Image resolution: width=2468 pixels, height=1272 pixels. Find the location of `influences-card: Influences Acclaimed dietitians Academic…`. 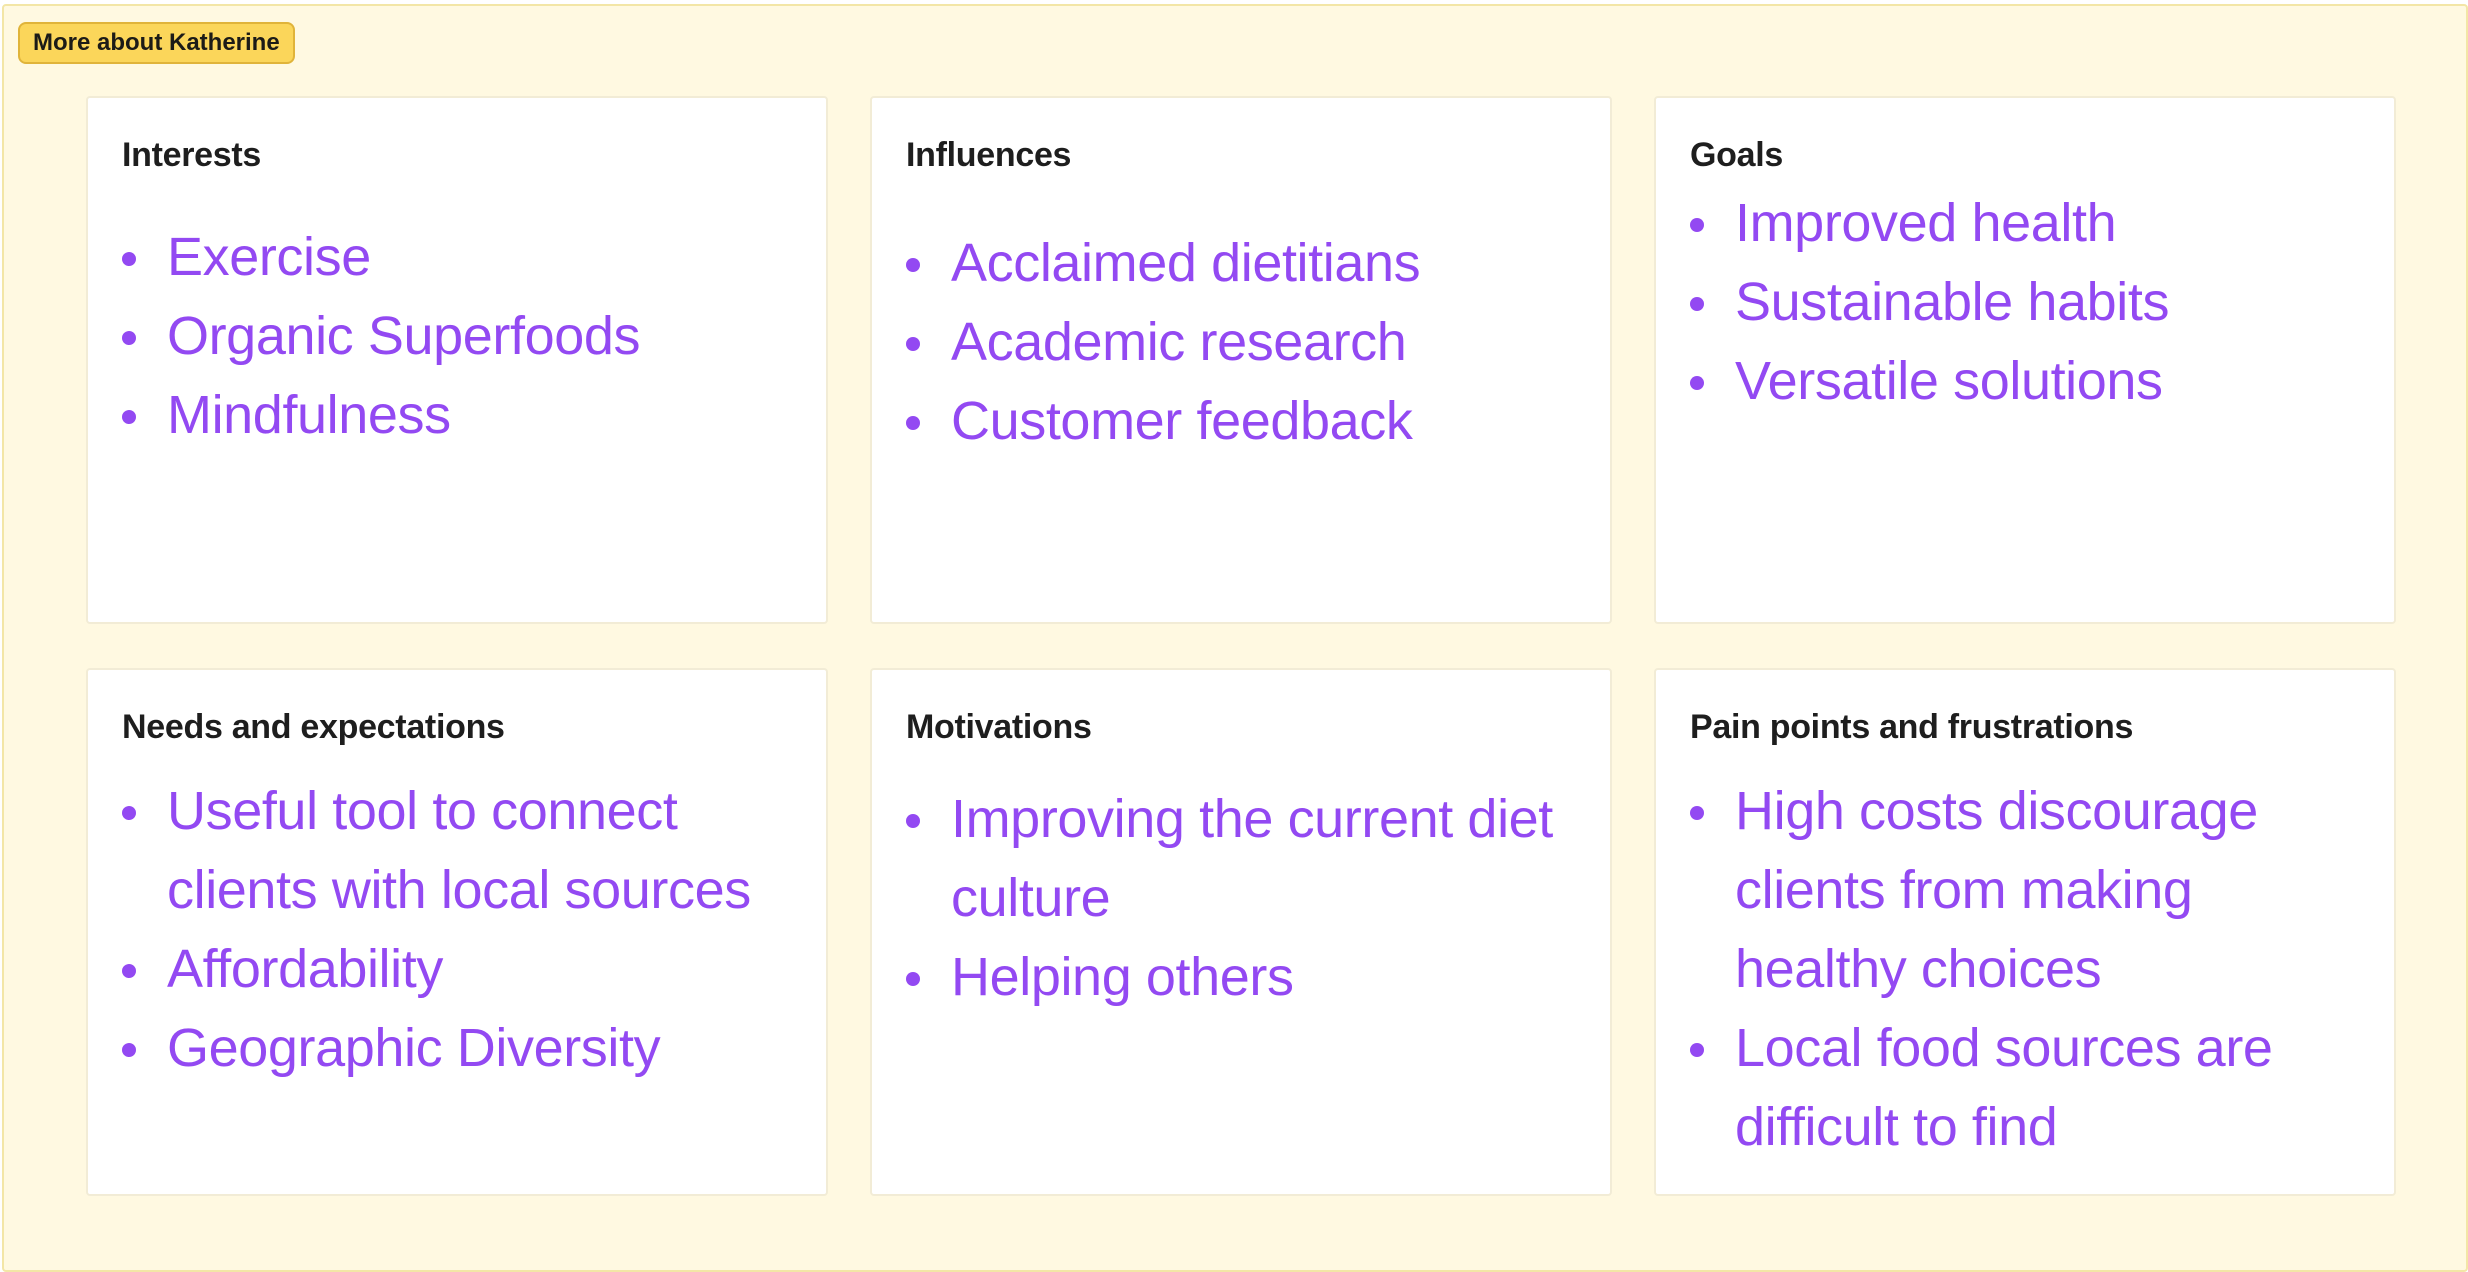

influences-card: Influences Acclaimed dietitians Academic… is located at coordinates (1241, 360).